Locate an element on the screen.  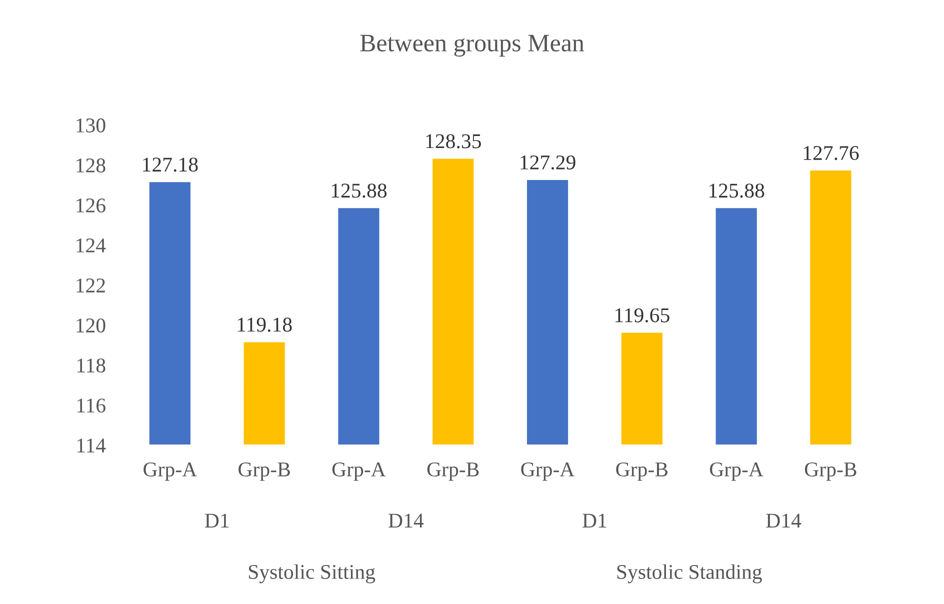
data-label: 127.76 is located at coordinates (831, 153).